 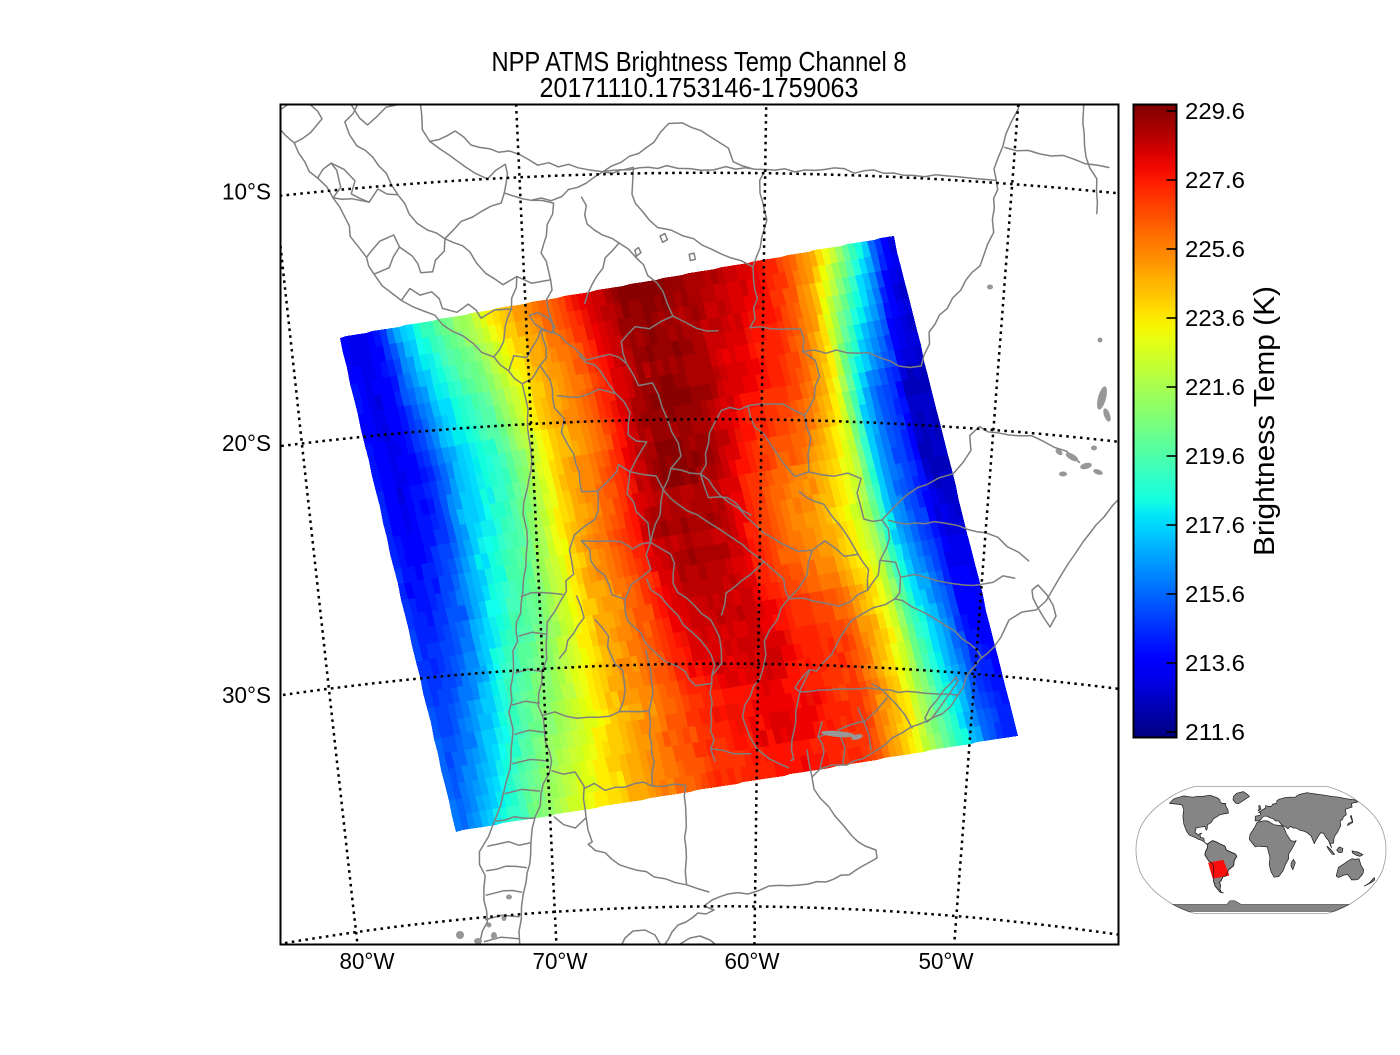 I want to click on svg-text: Brightness Temp (K), so click(x=1265, y=421).